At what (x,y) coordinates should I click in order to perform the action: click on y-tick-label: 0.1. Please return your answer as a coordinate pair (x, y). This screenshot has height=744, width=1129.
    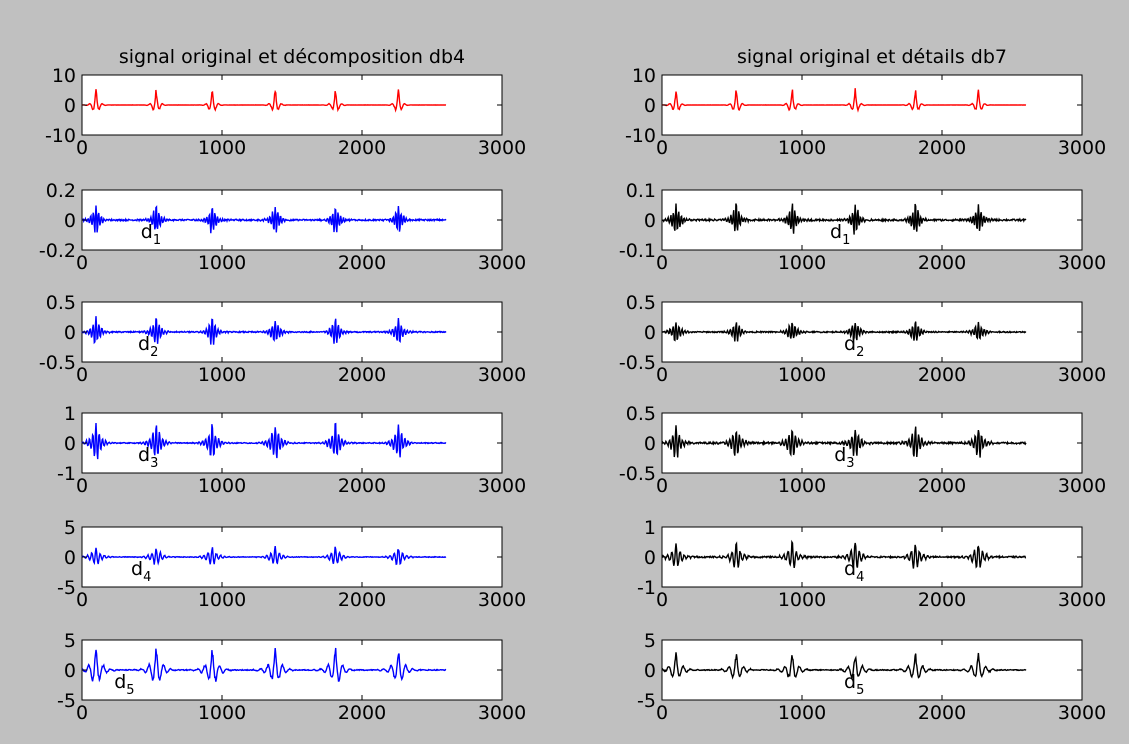
    Looking at the image, I should click on (641, 191).